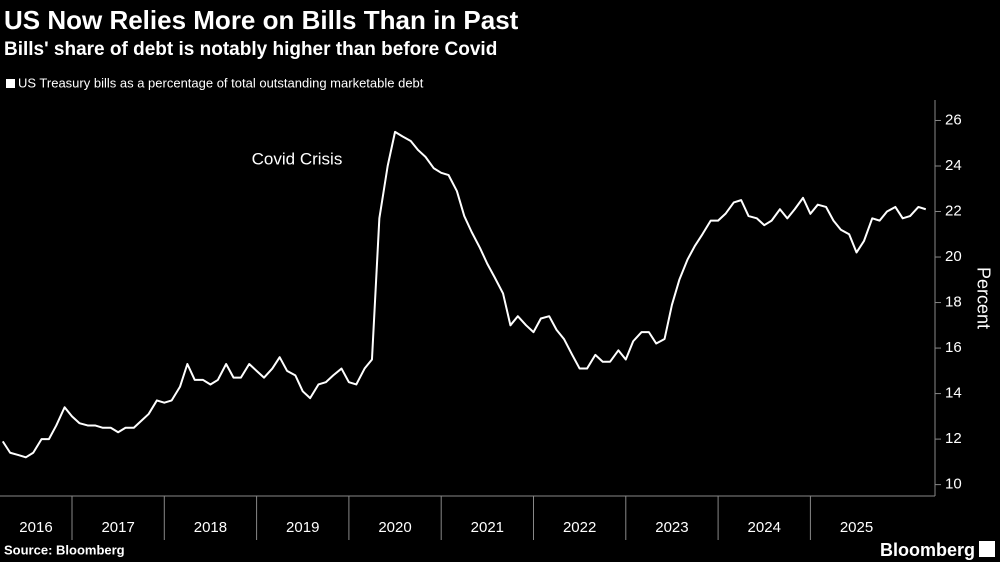 The height and width of the screenshot is (562, 1000). Describe the element at coordinates (579, 527) in the screenshot. I see `x-tick-label: 2022` at that location.